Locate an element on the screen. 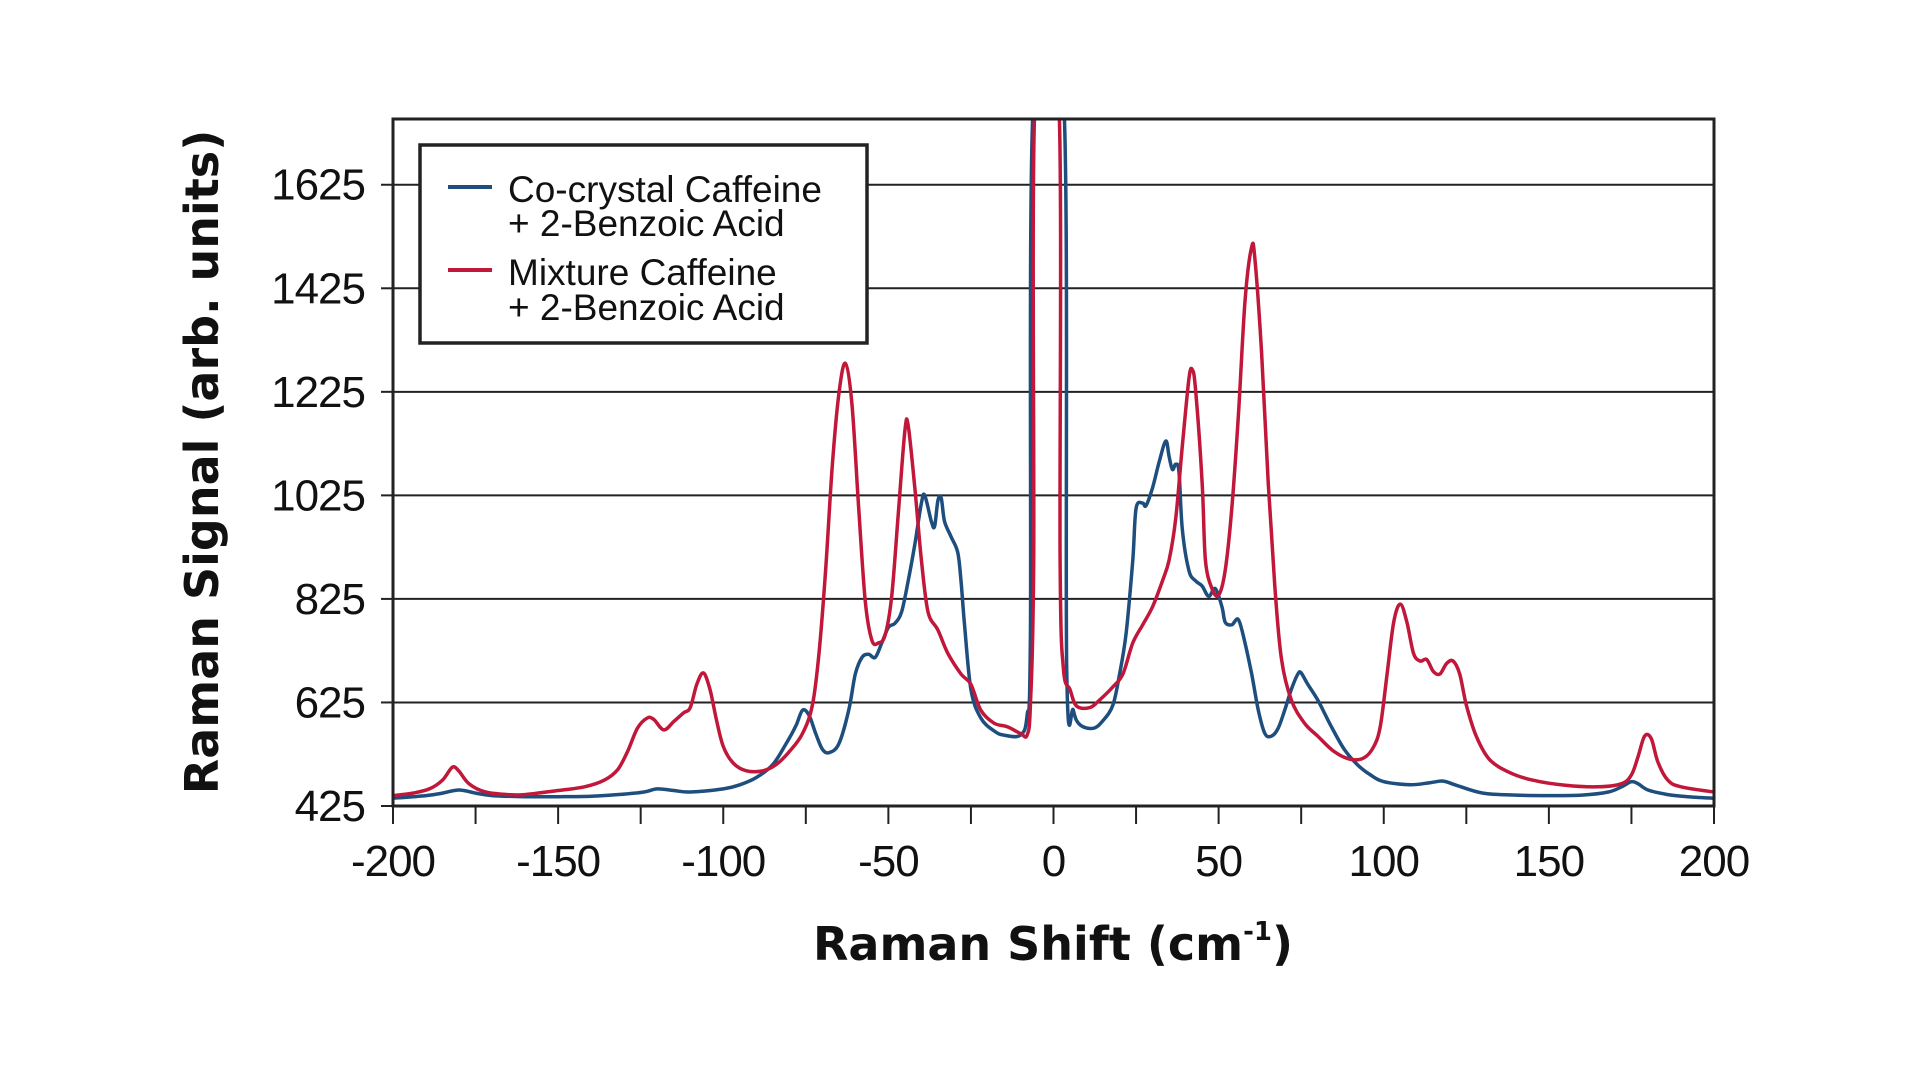  x-tick-label: 150 is located at coordinates (1549, 861).